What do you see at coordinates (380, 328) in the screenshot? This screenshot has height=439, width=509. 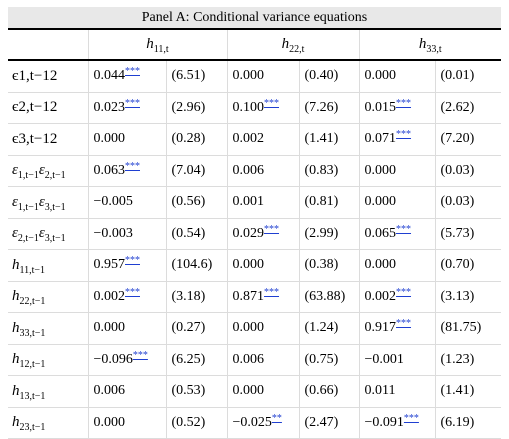 I see `coefficient-value: 0.917` at bounding box center [380, 328].